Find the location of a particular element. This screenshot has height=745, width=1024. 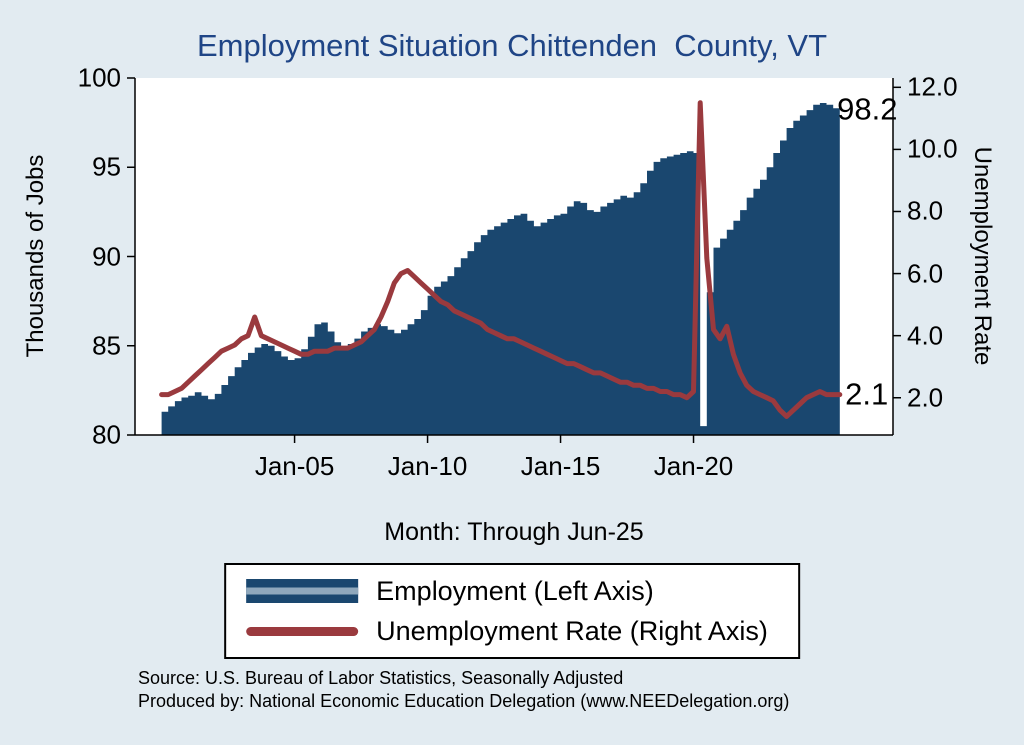

y-tick-label-left: 85 is located at coordinates (106, 345).